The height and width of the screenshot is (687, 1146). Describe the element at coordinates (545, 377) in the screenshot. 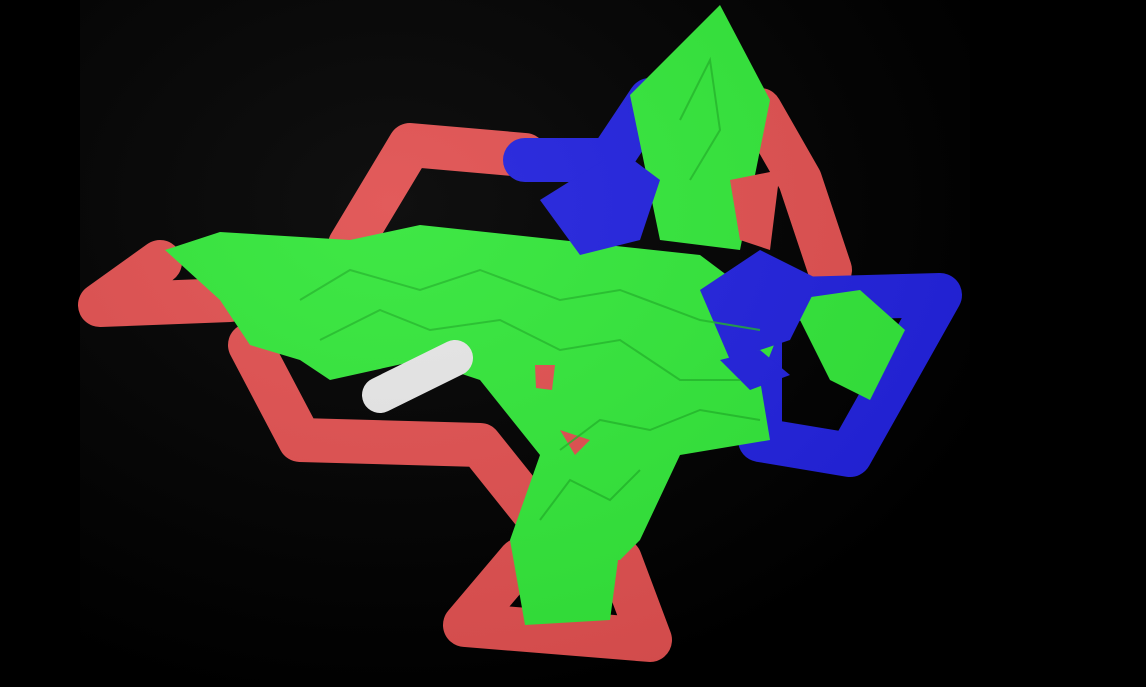

I see `red-patch-small-center` at that location.